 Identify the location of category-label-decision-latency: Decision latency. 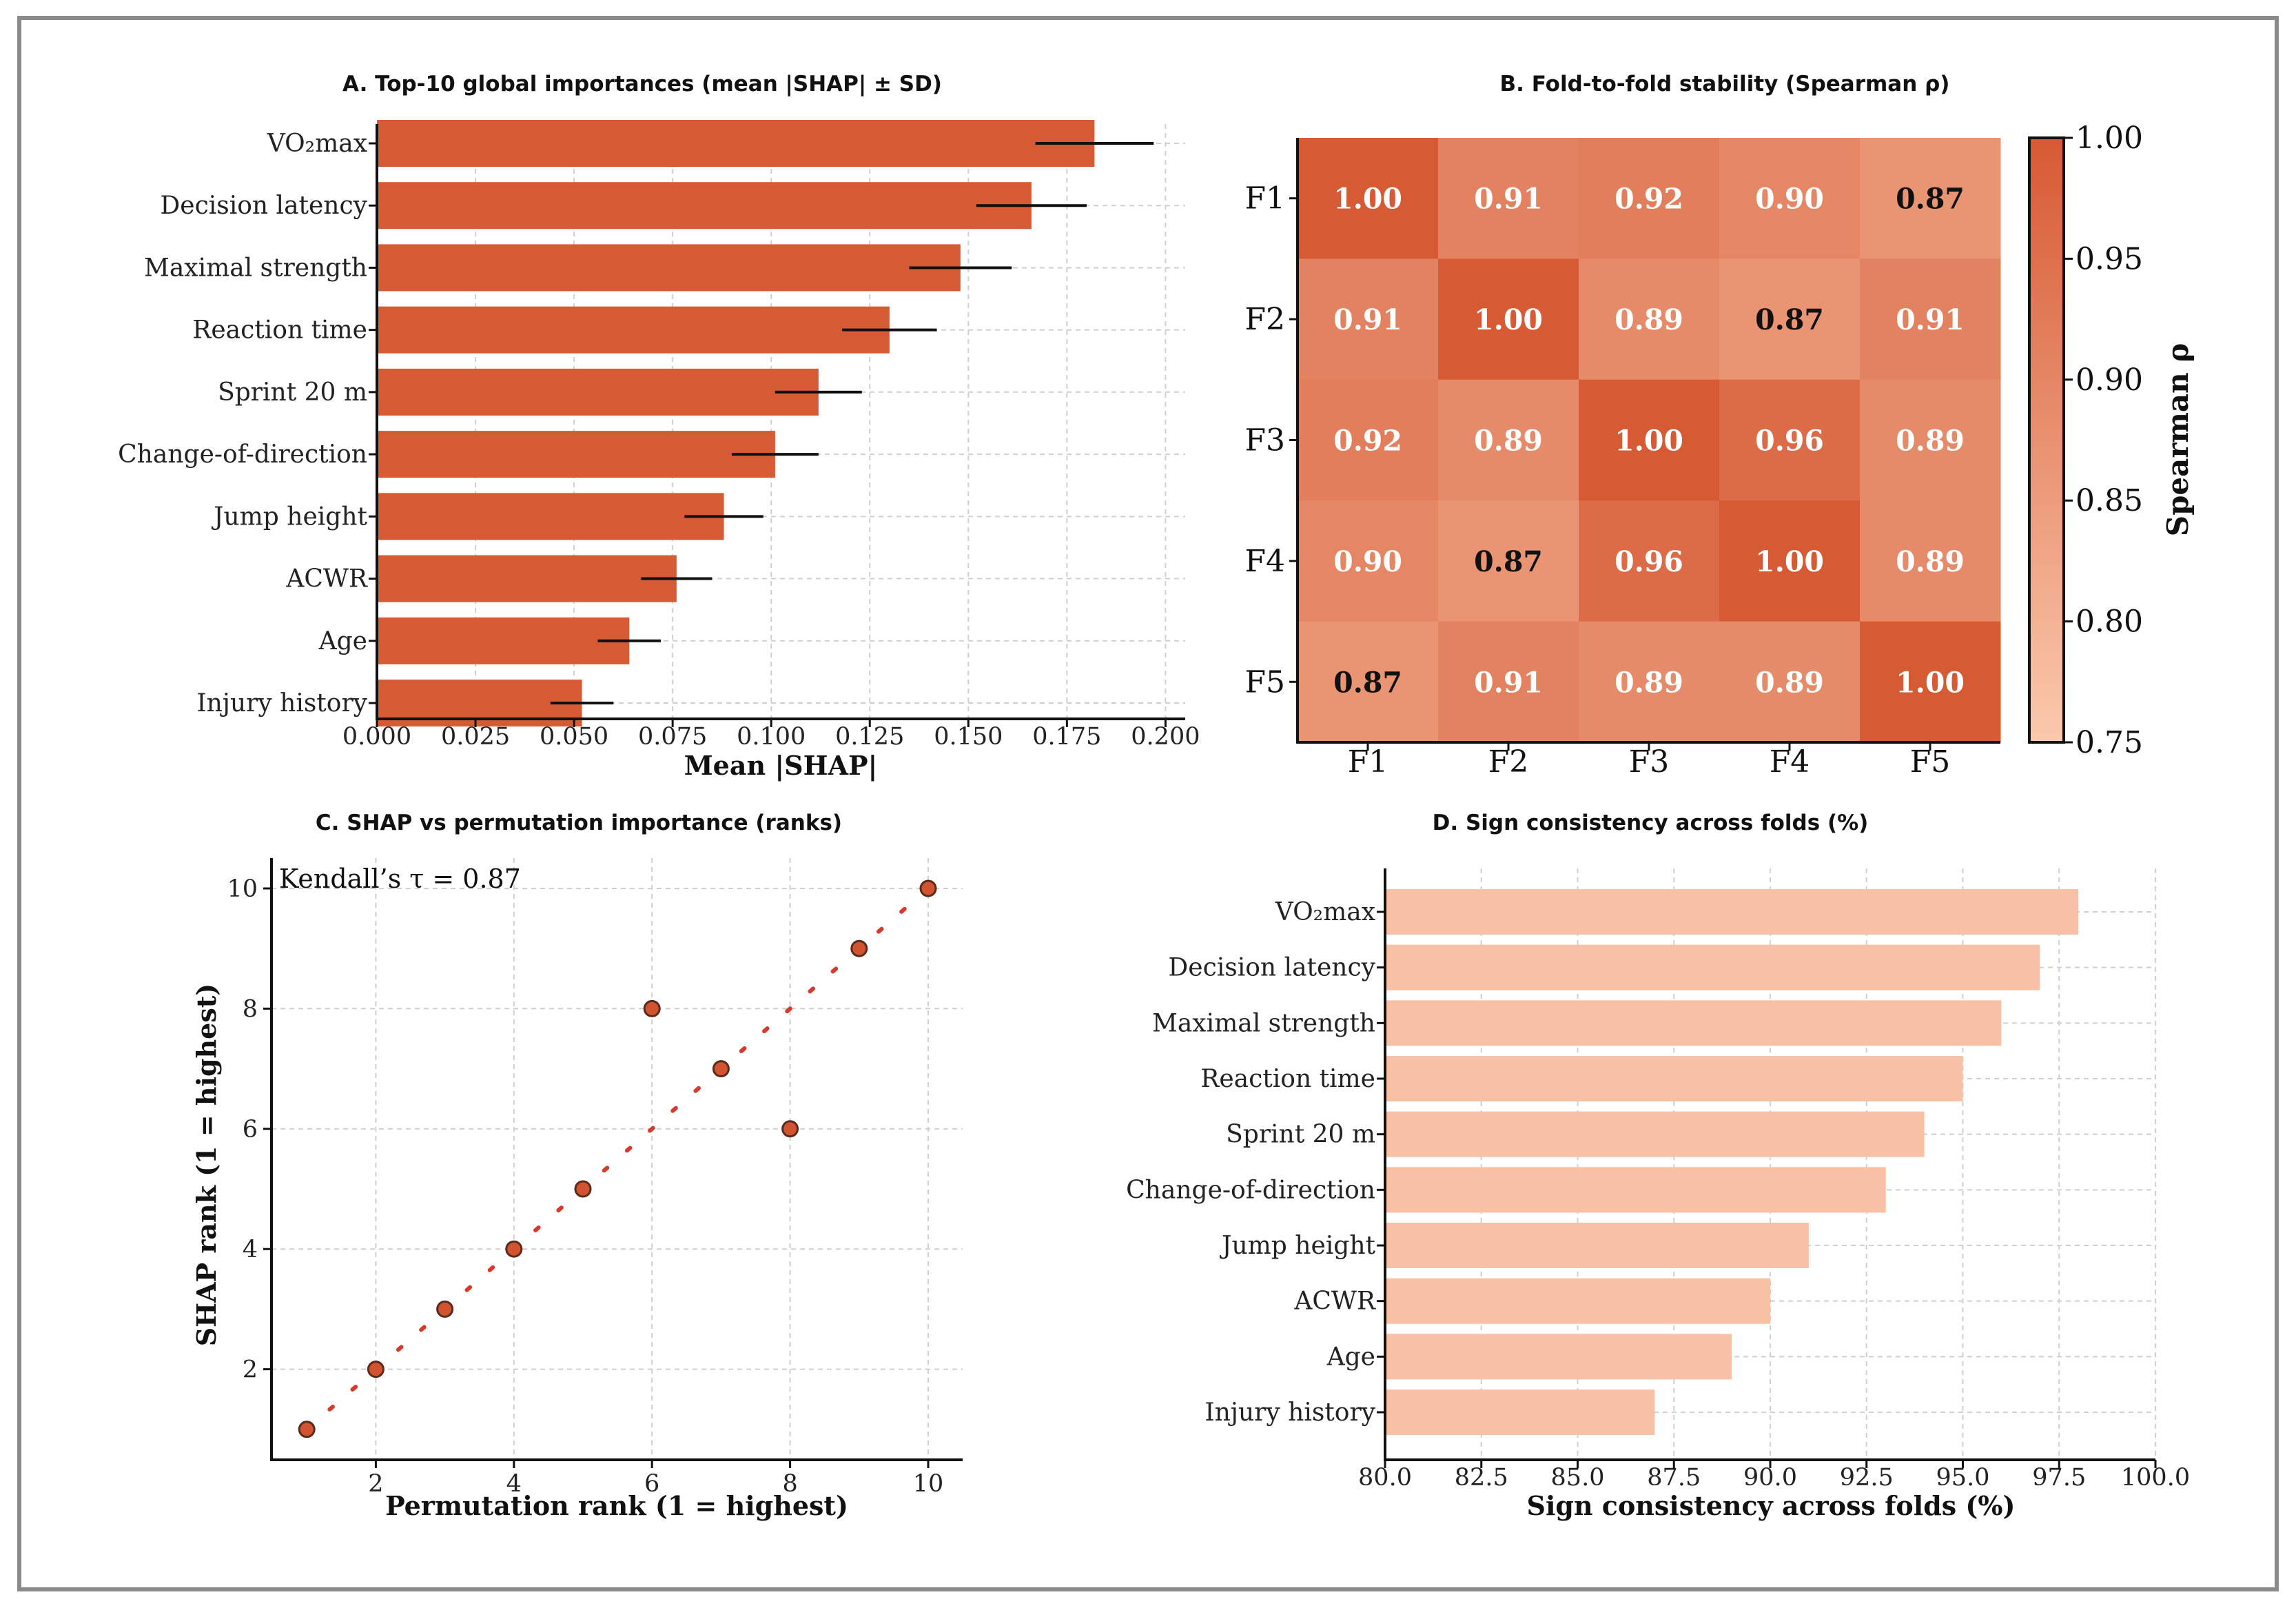
(1271, 968).